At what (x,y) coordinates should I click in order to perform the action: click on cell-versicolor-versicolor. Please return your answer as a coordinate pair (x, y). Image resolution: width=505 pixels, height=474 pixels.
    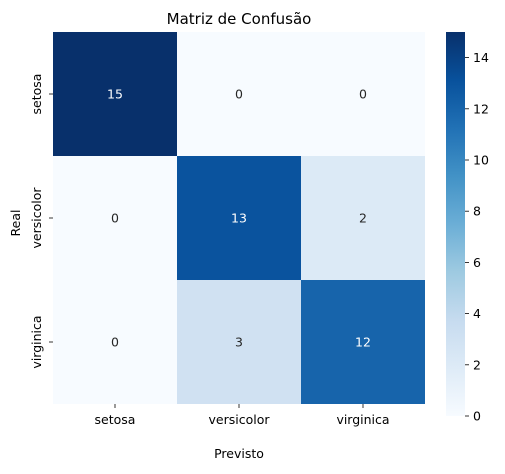
    Looking at the image, I should click on (239, 218).